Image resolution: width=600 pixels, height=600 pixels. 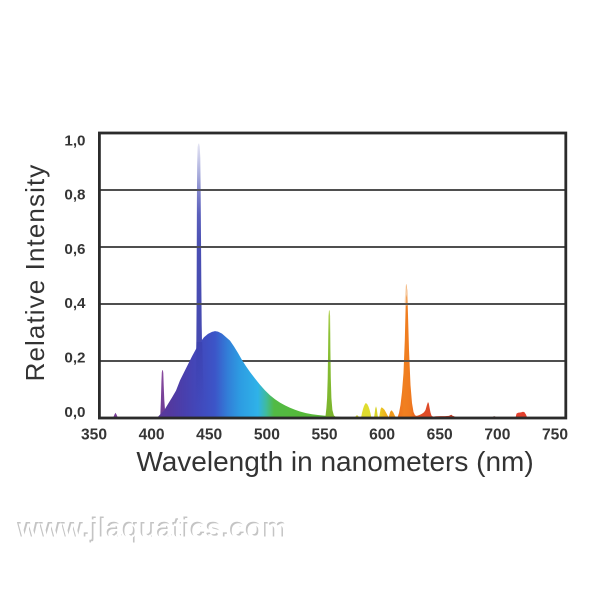 What do you see at coordinates (74, 358) in the screenshot?
I see `svg-text: 0,2` at bounding box center [74, 358].